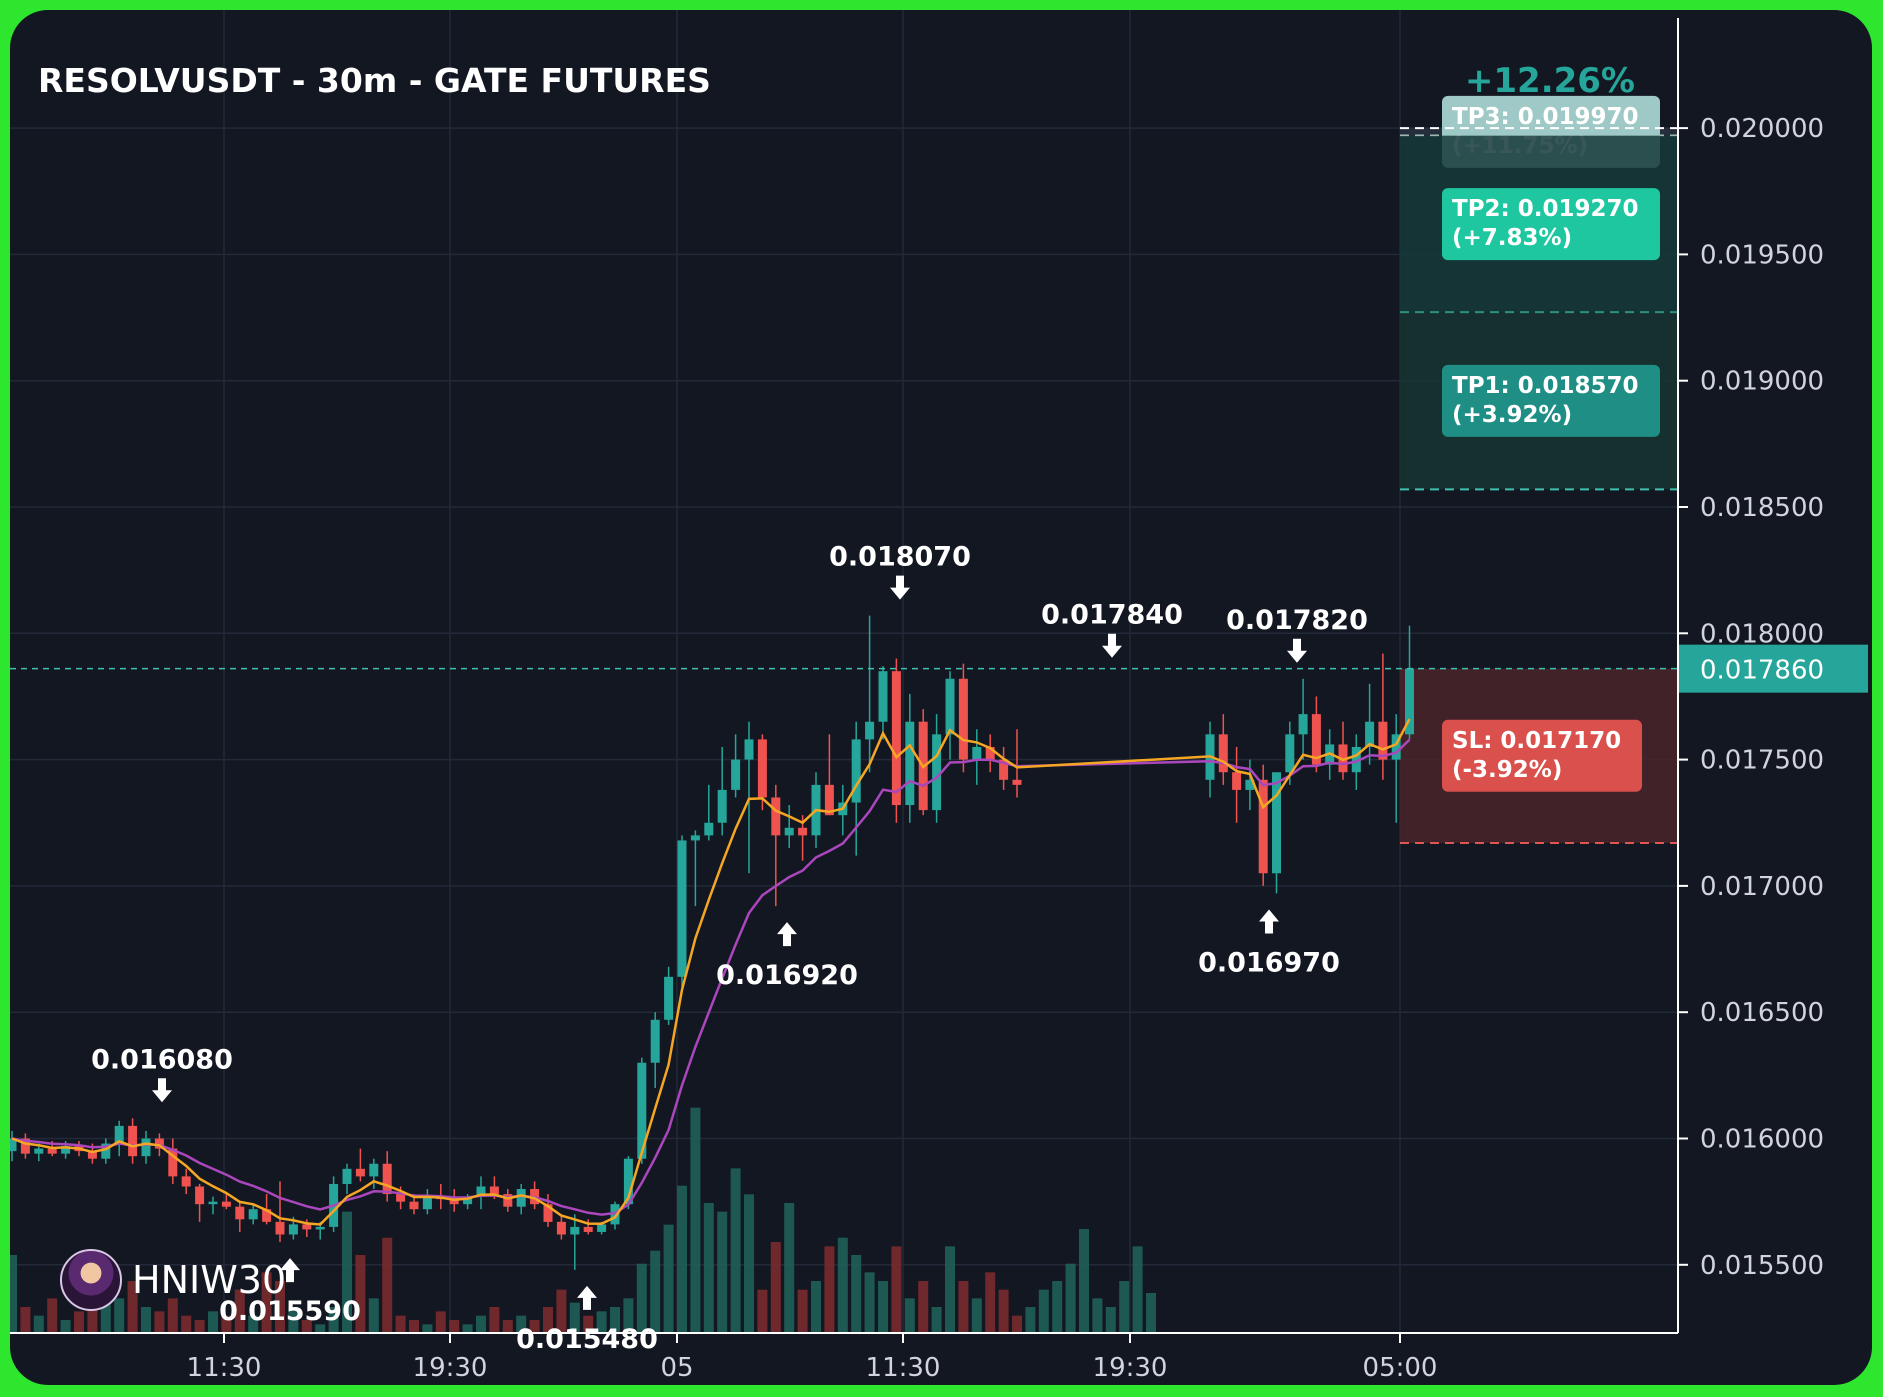  What do you see at coordinates (1112, 615) in the screenshot?
I see `annotation-label: 0.017840` at bounding box center [1112, 615].